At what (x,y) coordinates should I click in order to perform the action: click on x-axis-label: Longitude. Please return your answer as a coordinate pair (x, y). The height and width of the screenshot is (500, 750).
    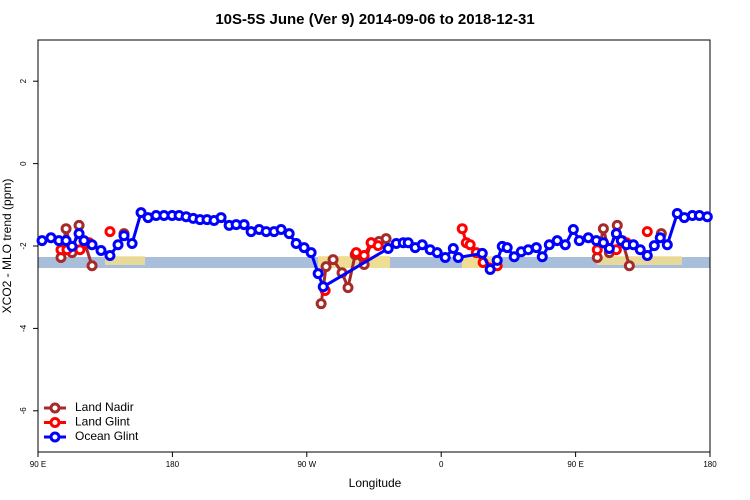
    Looking at the image, I should click on (375, 483).